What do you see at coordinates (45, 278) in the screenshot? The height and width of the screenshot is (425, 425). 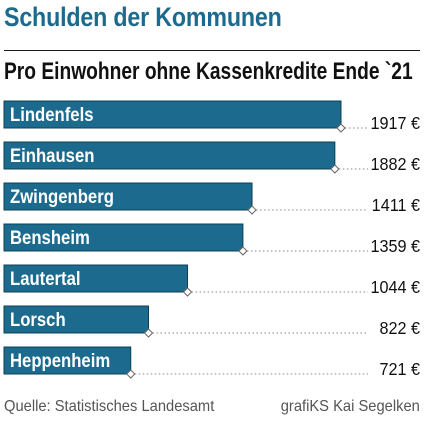 I see `category-label: Lautertal` at bounding box center [45, 278].